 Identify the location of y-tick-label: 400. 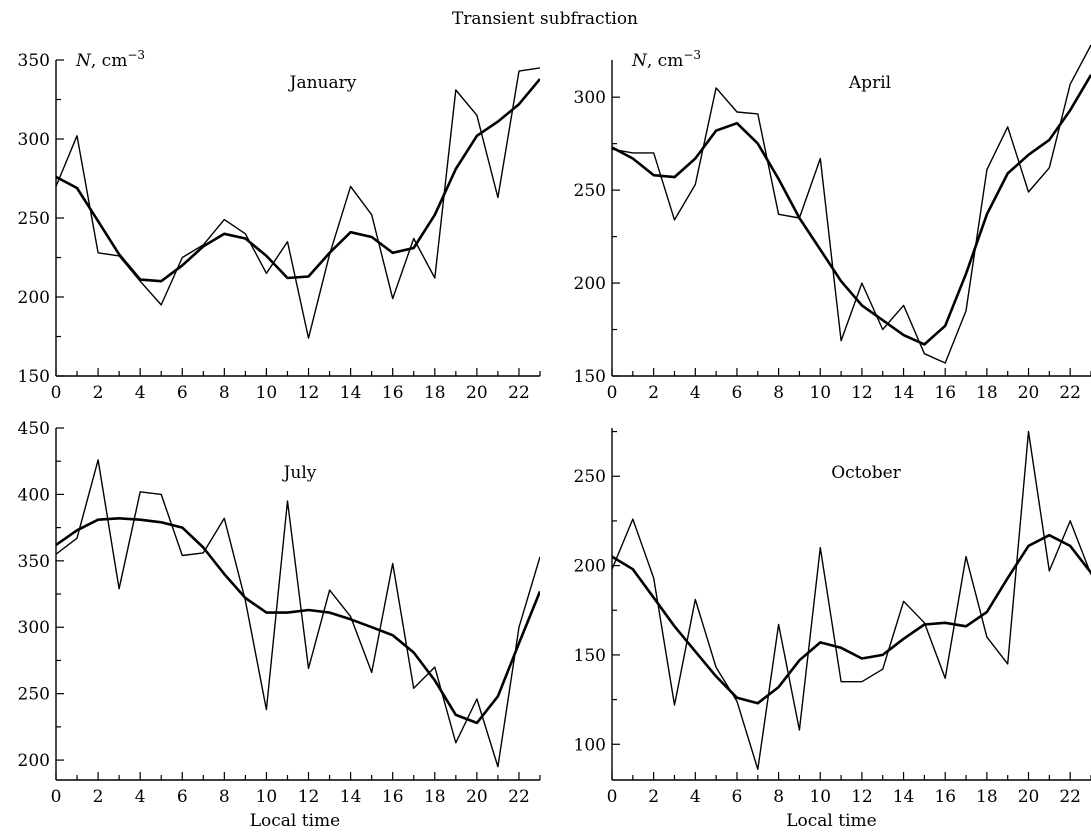
(34, 495).